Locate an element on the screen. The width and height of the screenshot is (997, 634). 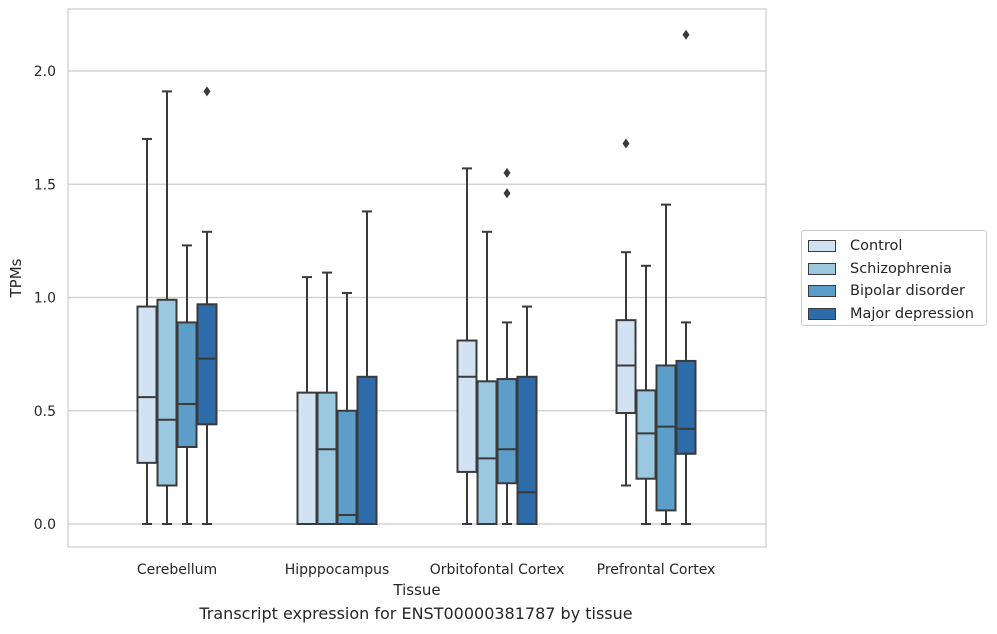
legend-item: Control is located at coordinates (897, 246).